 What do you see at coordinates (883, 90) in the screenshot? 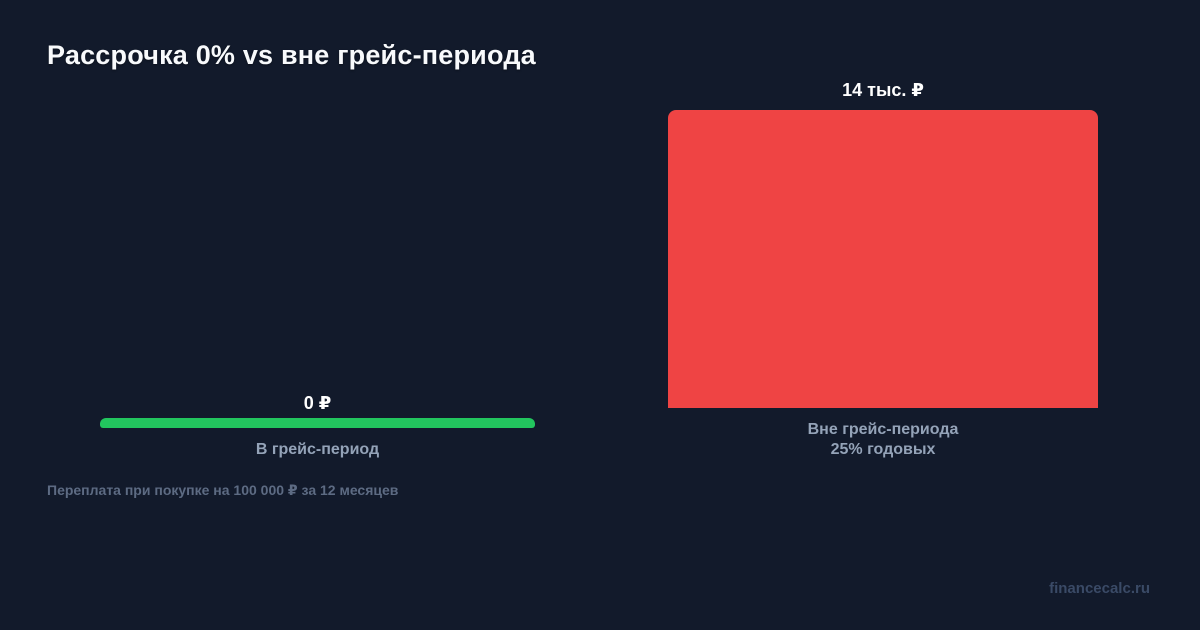
I see `outside-bar-value-label: 14 тыс. ₽` at bounding box center [883, 90].